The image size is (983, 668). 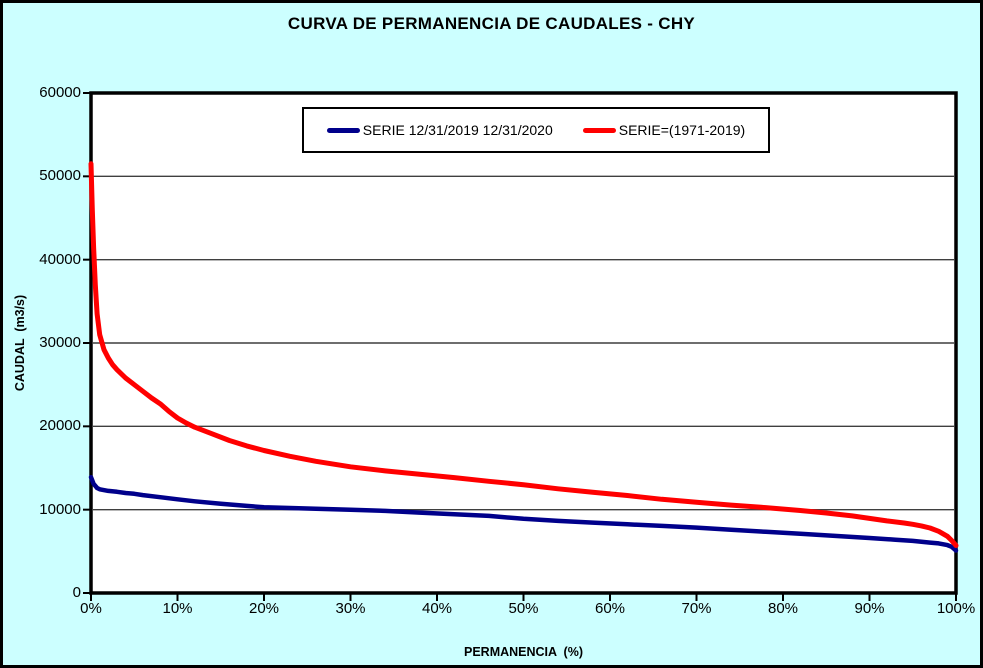 I want to click on y-tick-label: 60000, so click(x=60, y=92).